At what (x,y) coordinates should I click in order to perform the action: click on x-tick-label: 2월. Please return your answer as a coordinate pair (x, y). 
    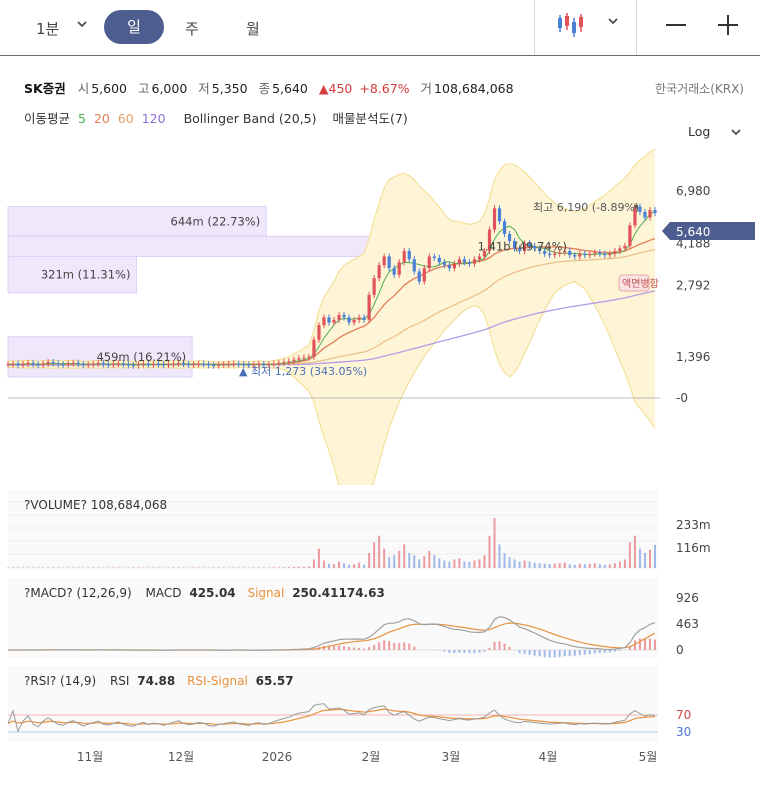
    Looking at the image, I should click on (371, 757).